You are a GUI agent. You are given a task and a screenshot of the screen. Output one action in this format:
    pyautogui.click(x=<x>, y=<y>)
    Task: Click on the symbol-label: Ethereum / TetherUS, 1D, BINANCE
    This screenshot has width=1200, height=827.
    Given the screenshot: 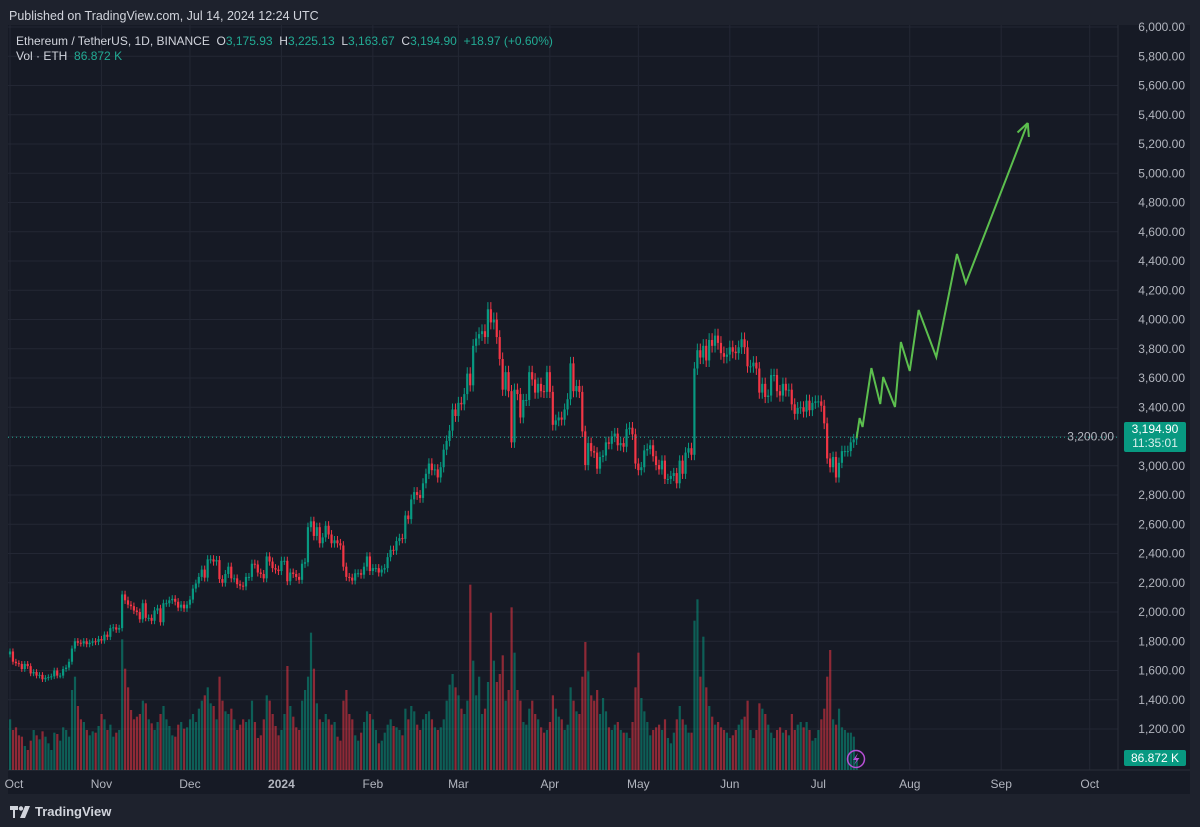 What is the action you would take?
    pyautogui.click(x=113, y=41)
    